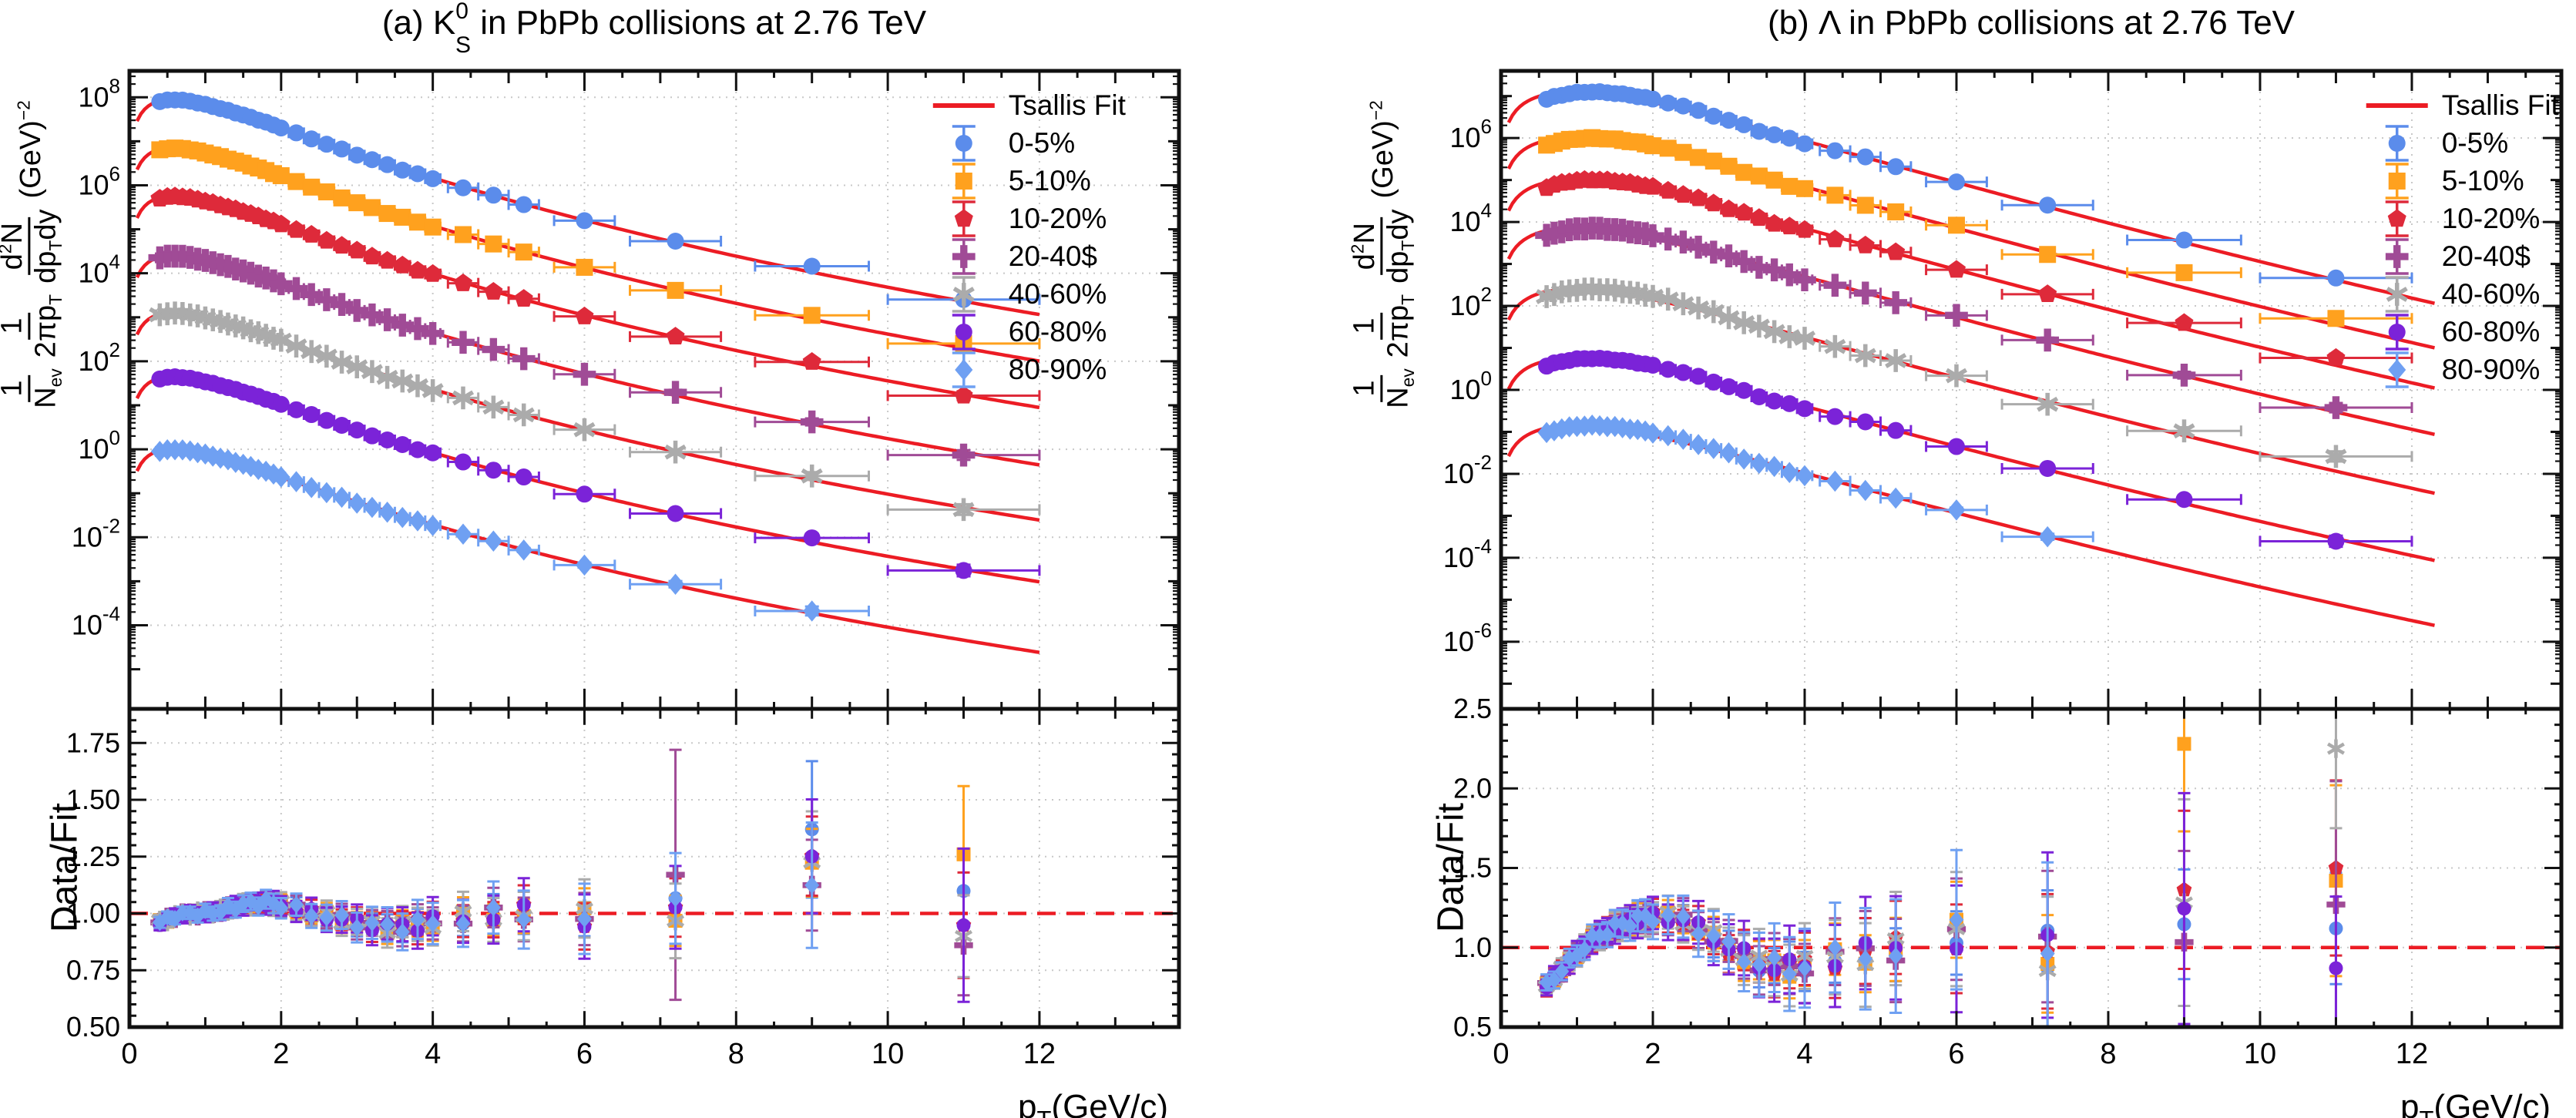 The width and height of the screenshot is (2576, 1118). Describe the element at coordinates (1029, 332) in the screenshot. I see `legend-item-60-80%: 60-80%` at that location.